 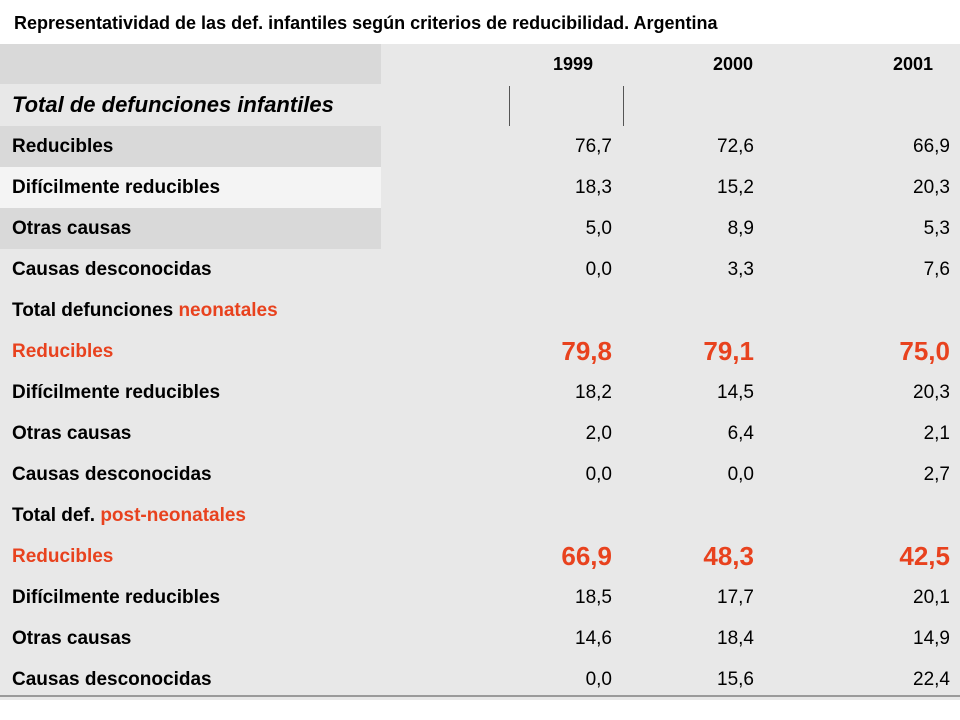 I want to click on column-header-2000: 2000, so click(x=732, y=63).